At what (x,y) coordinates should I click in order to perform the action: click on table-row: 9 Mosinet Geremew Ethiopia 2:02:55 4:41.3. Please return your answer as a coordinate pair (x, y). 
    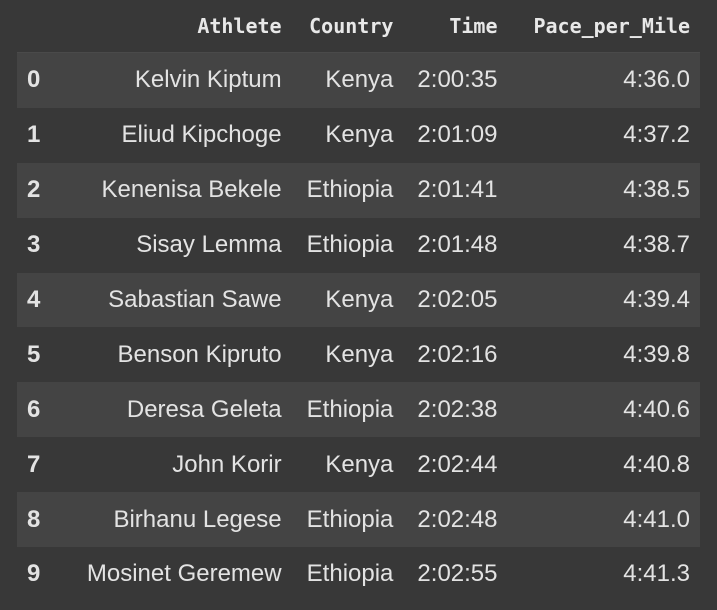
    Looking at the image, I should click on (358, 574).